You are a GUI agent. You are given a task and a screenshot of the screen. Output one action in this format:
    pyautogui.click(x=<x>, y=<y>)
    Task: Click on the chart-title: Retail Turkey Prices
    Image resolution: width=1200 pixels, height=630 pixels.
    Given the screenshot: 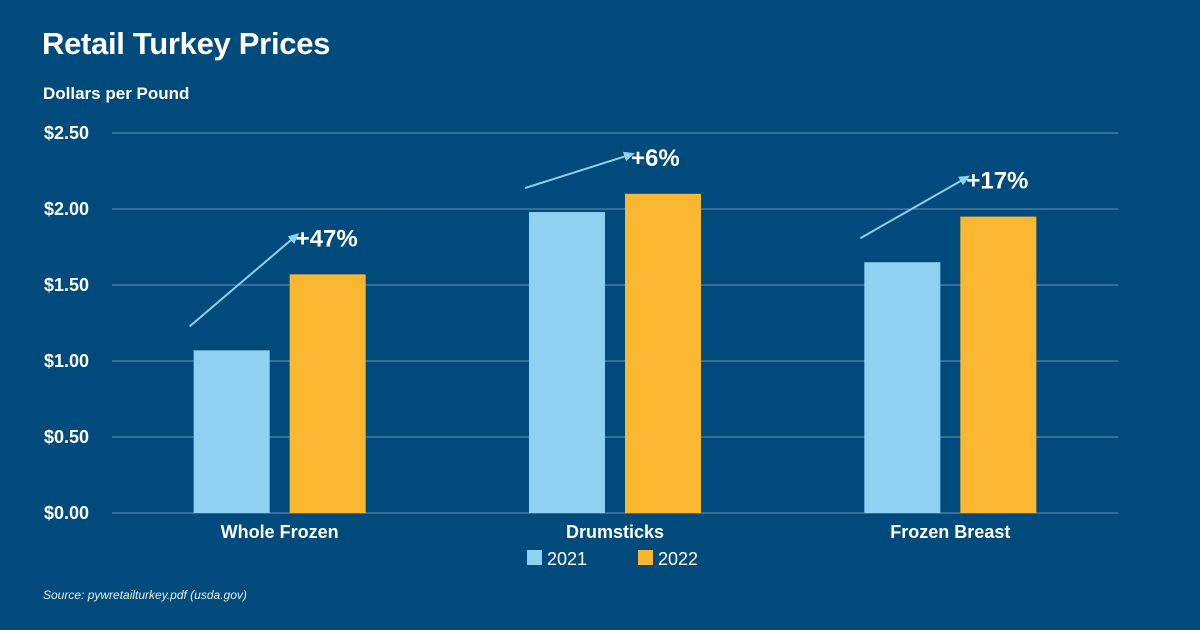 What is the action you would take?
    pyautogui.click(x=186, y=43)
    